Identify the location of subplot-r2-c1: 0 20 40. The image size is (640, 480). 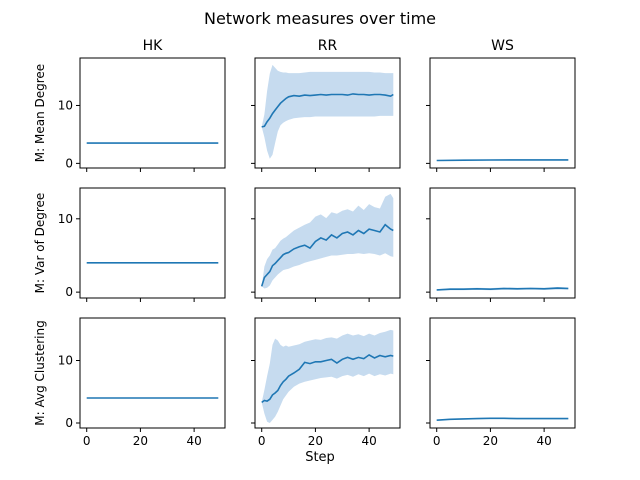
(326, 382).